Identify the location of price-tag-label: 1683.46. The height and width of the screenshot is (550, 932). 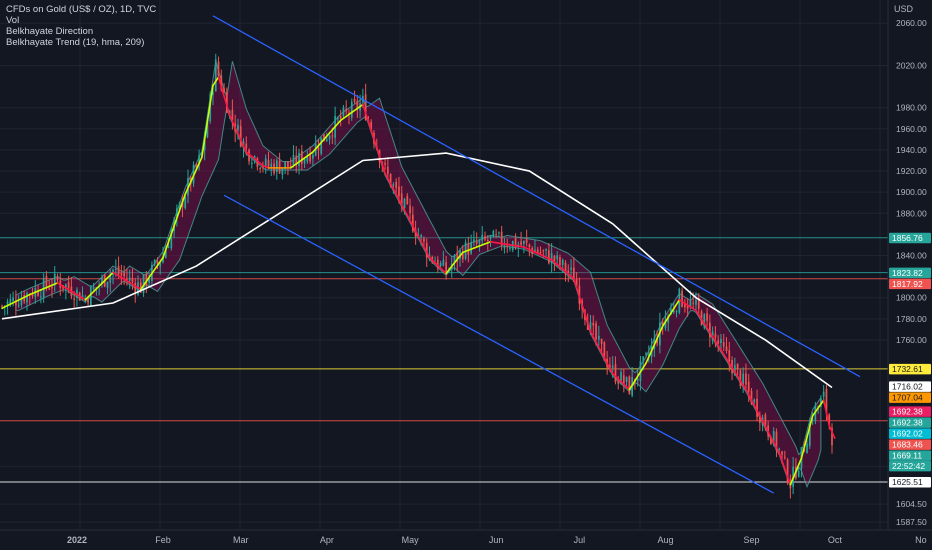
(907, 445).